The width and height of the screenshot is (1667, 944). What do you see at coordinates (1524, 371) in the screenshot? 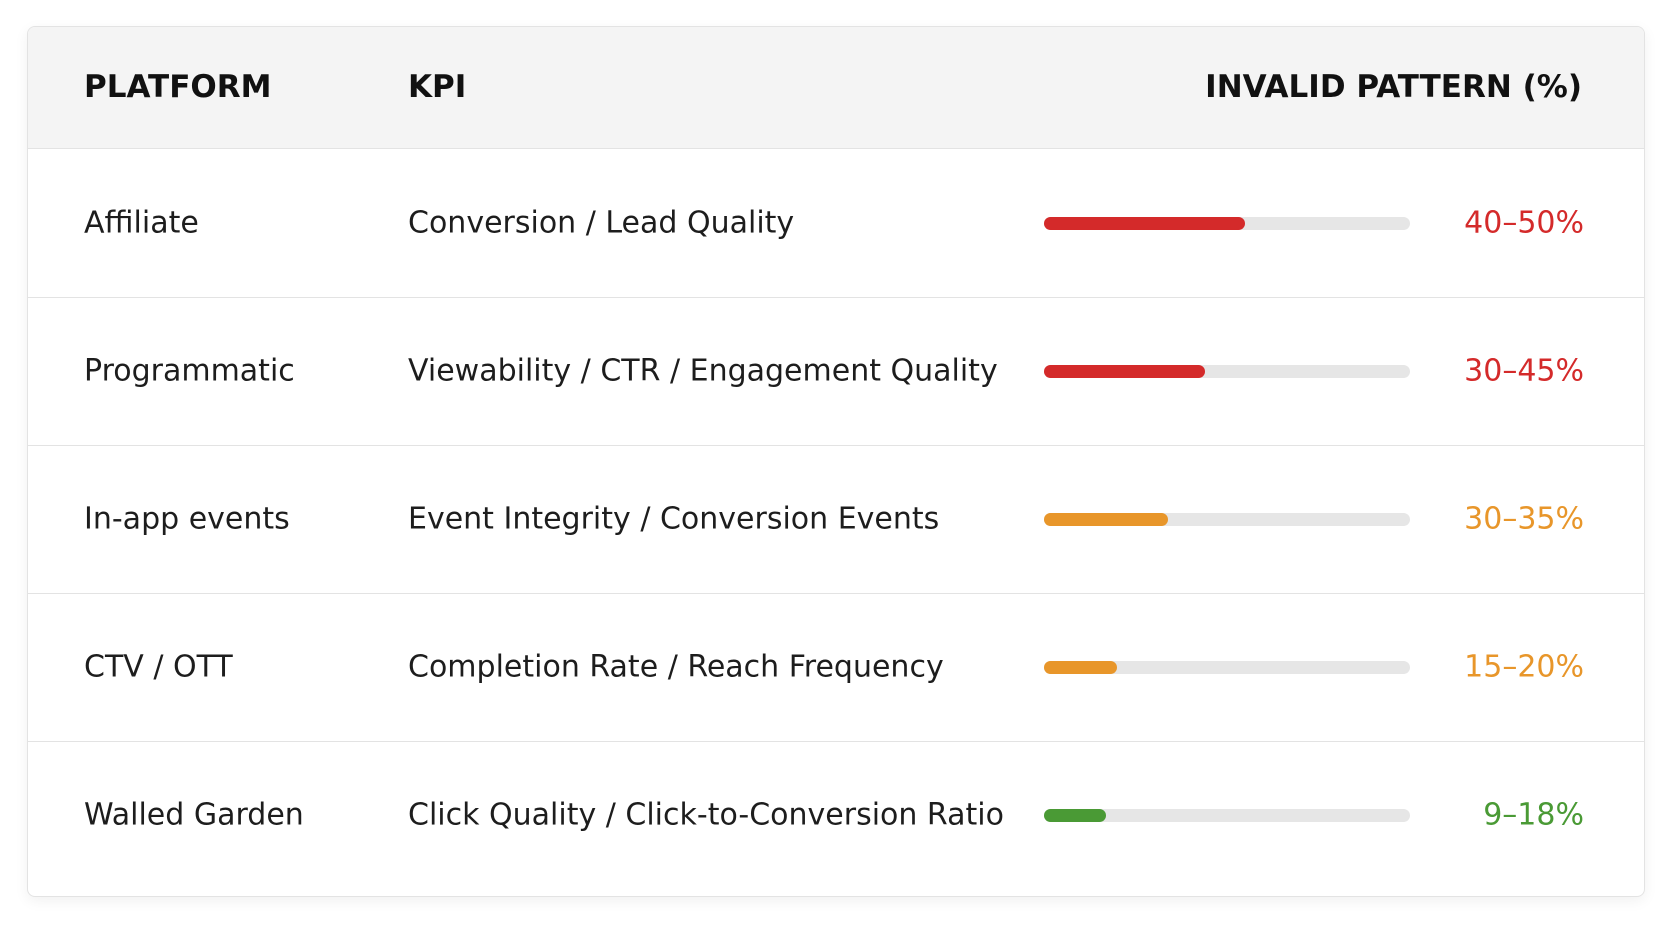
I see `value-label: 30–45%` at bounding box center [1524, 371].